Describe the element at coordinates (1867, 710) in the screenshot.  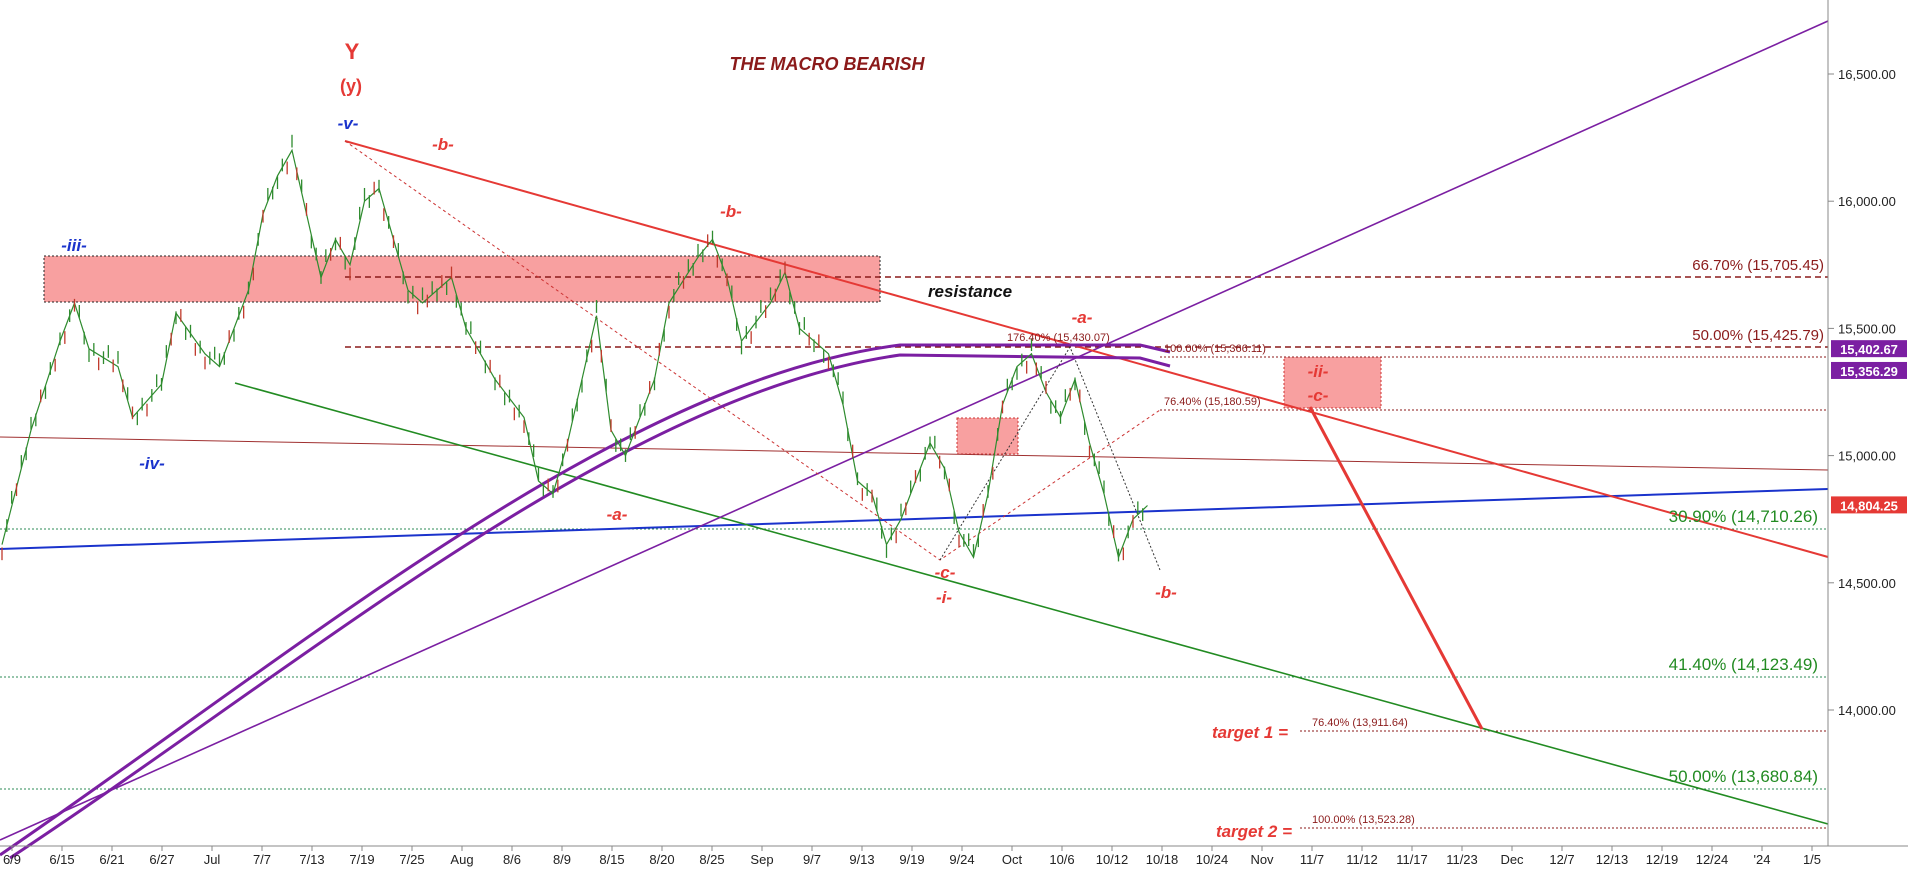
I see `y-tick-label: 14,000.00` at that location.